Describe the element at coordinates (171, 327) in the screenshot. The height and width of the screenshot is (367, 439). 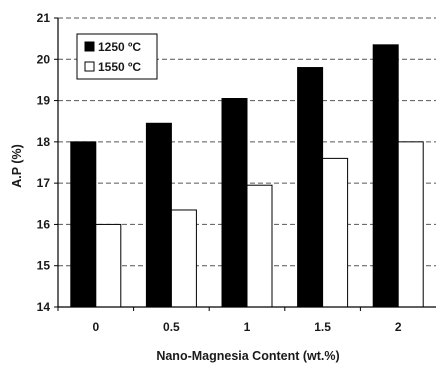
I see `x-tick-label: 0.5` at that location.